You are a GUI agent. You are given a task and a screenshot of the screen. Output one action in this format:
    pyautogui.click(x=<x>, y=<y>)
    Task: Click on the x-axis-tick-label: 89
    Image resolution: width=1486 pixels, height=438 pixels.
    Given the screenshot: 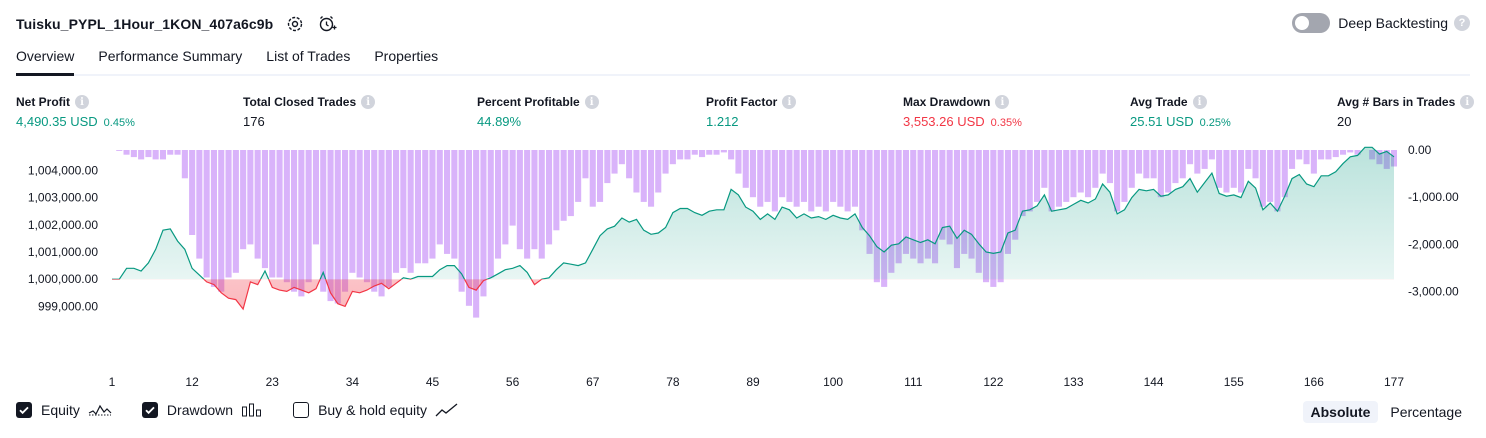 What is the action you would take?
    pyautogui.click(x=753, y=382)
    